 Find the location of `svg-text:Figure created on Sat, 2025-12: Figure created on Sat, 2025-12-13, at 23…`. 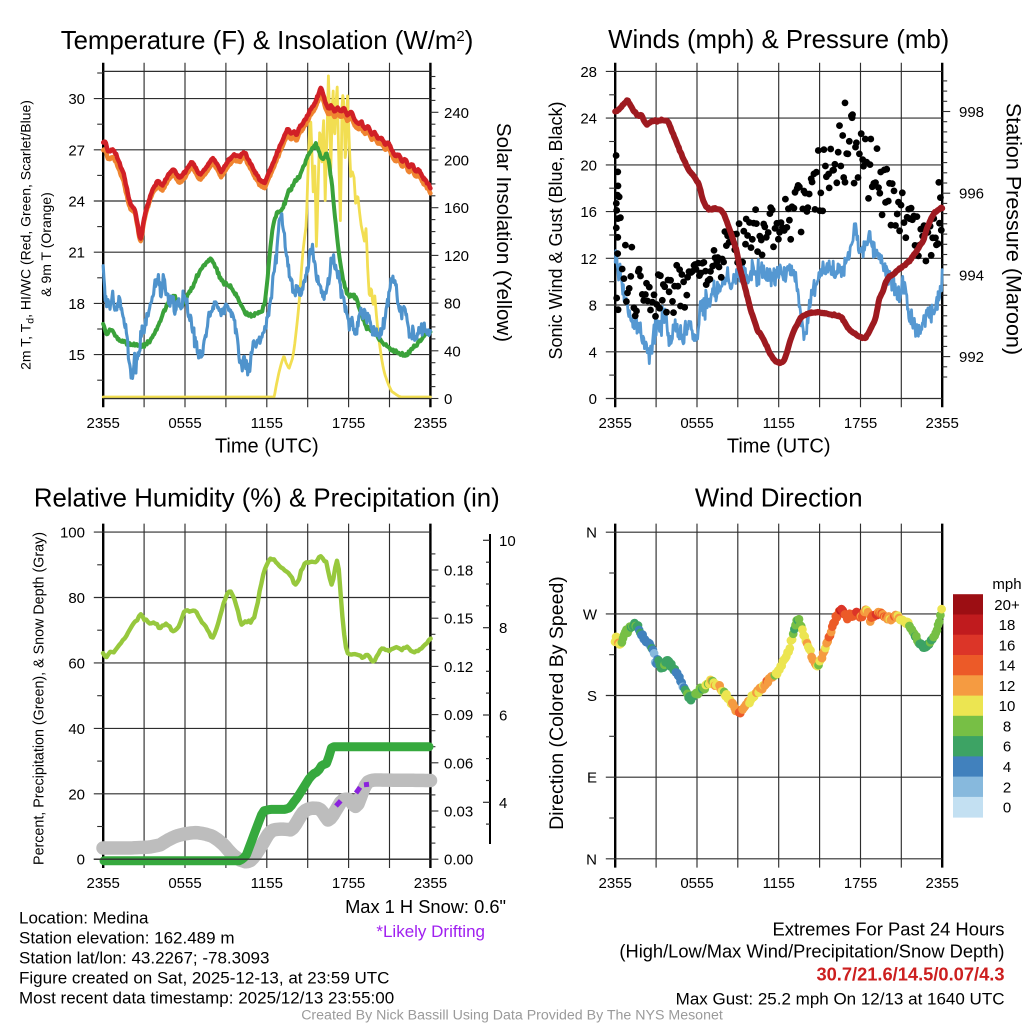

svg-text:Figure created on Sat, 2025-12: Figure created on Sat, 2025-12-13, at 23… is located at coordinates (204, 978).